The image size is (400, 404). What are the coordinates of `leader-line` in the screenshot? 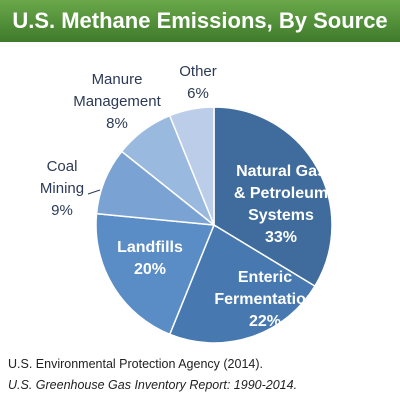 It's located at (94, 192).